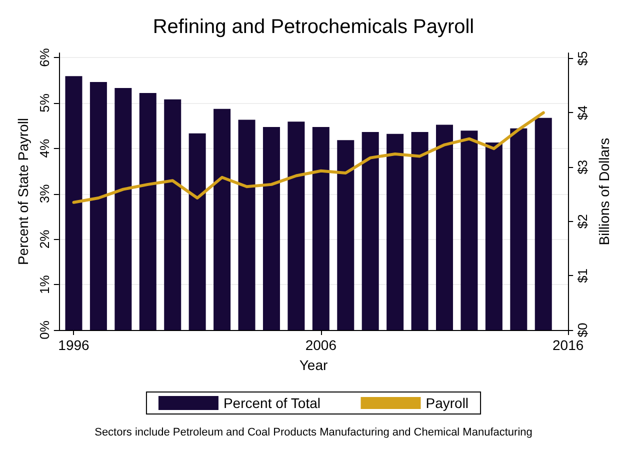 This screenshot has width=627, height=450. Describe the element at coordinates (44, 239) in the screenshot. I see `y-tick-label: 2%` at that location.